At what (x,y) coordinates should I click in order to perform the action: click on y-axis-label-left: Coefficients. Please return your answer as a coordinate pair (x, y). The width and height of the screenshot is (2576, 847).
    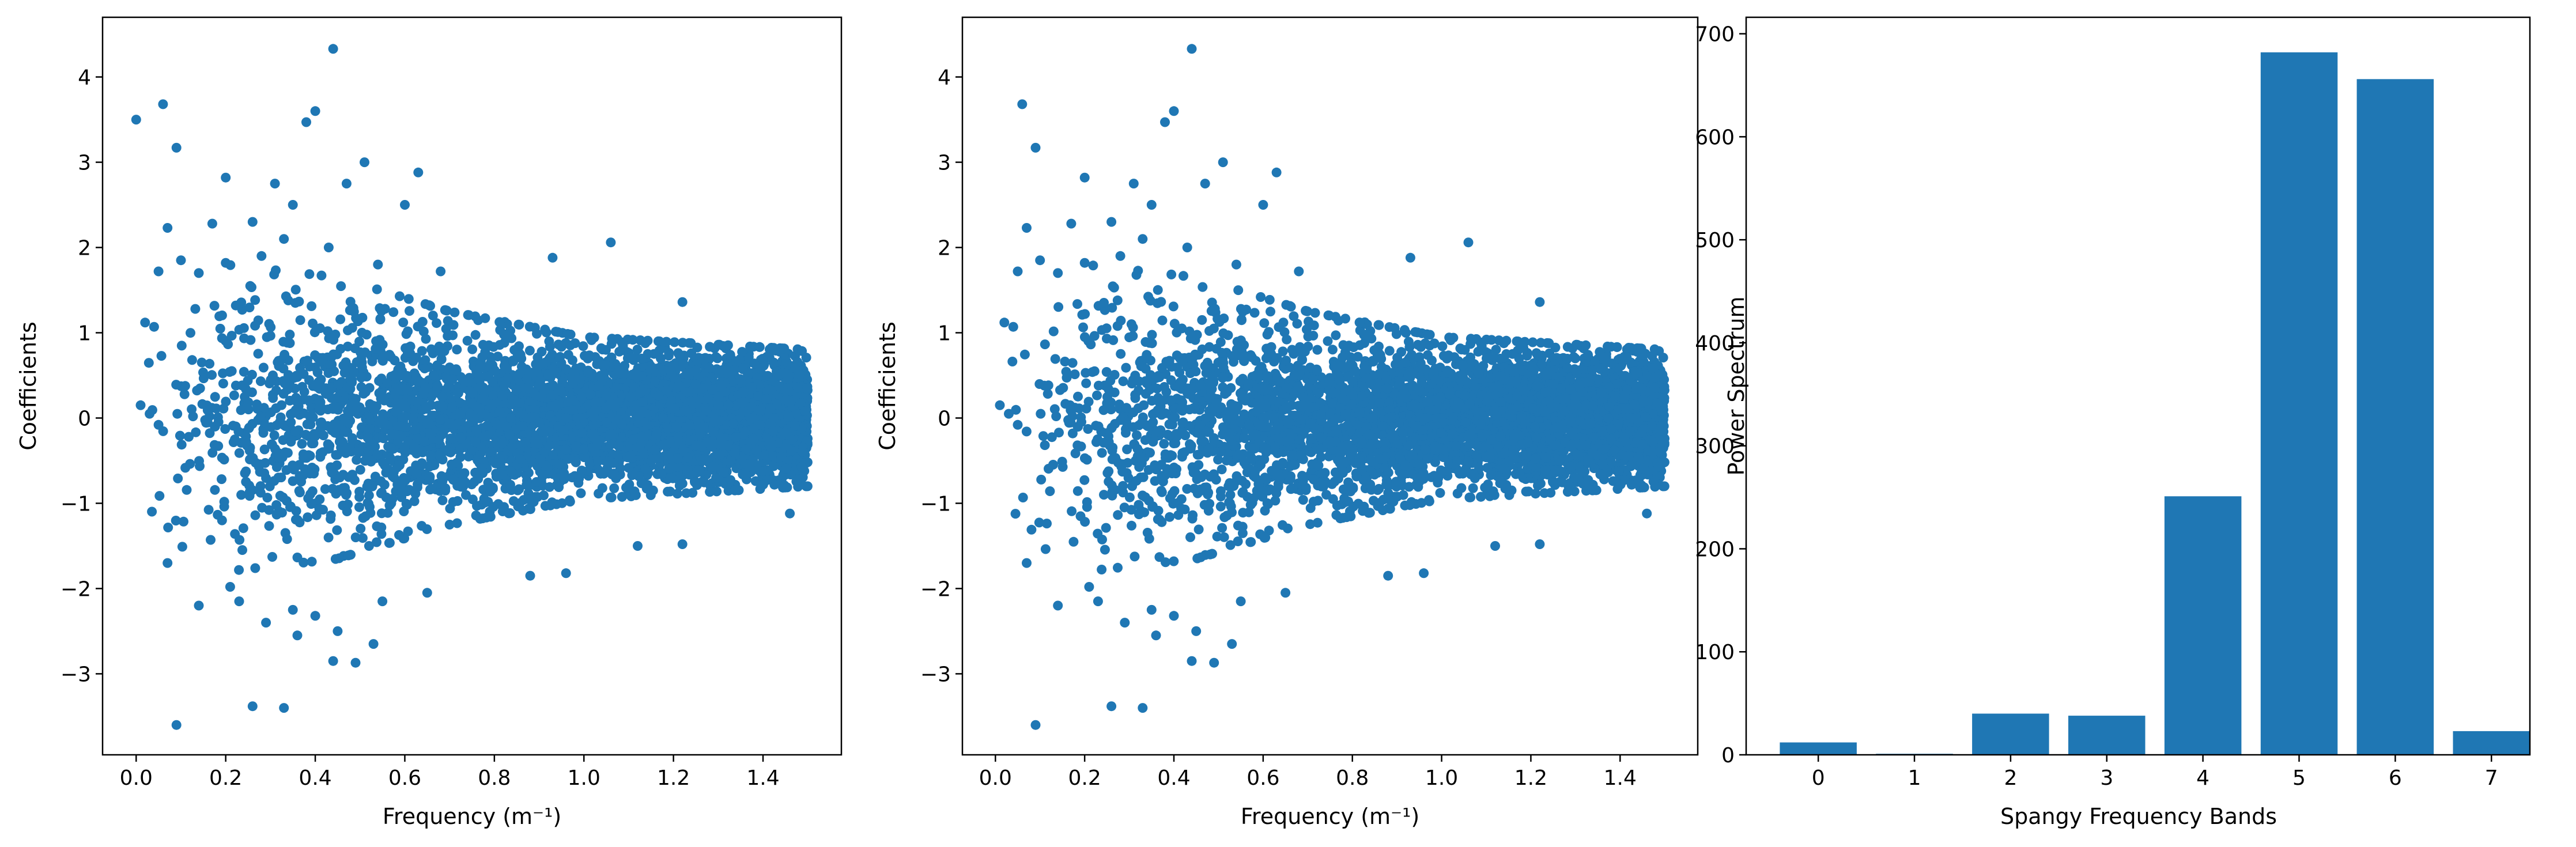
    Looking at the image, I should click on (28, 386).